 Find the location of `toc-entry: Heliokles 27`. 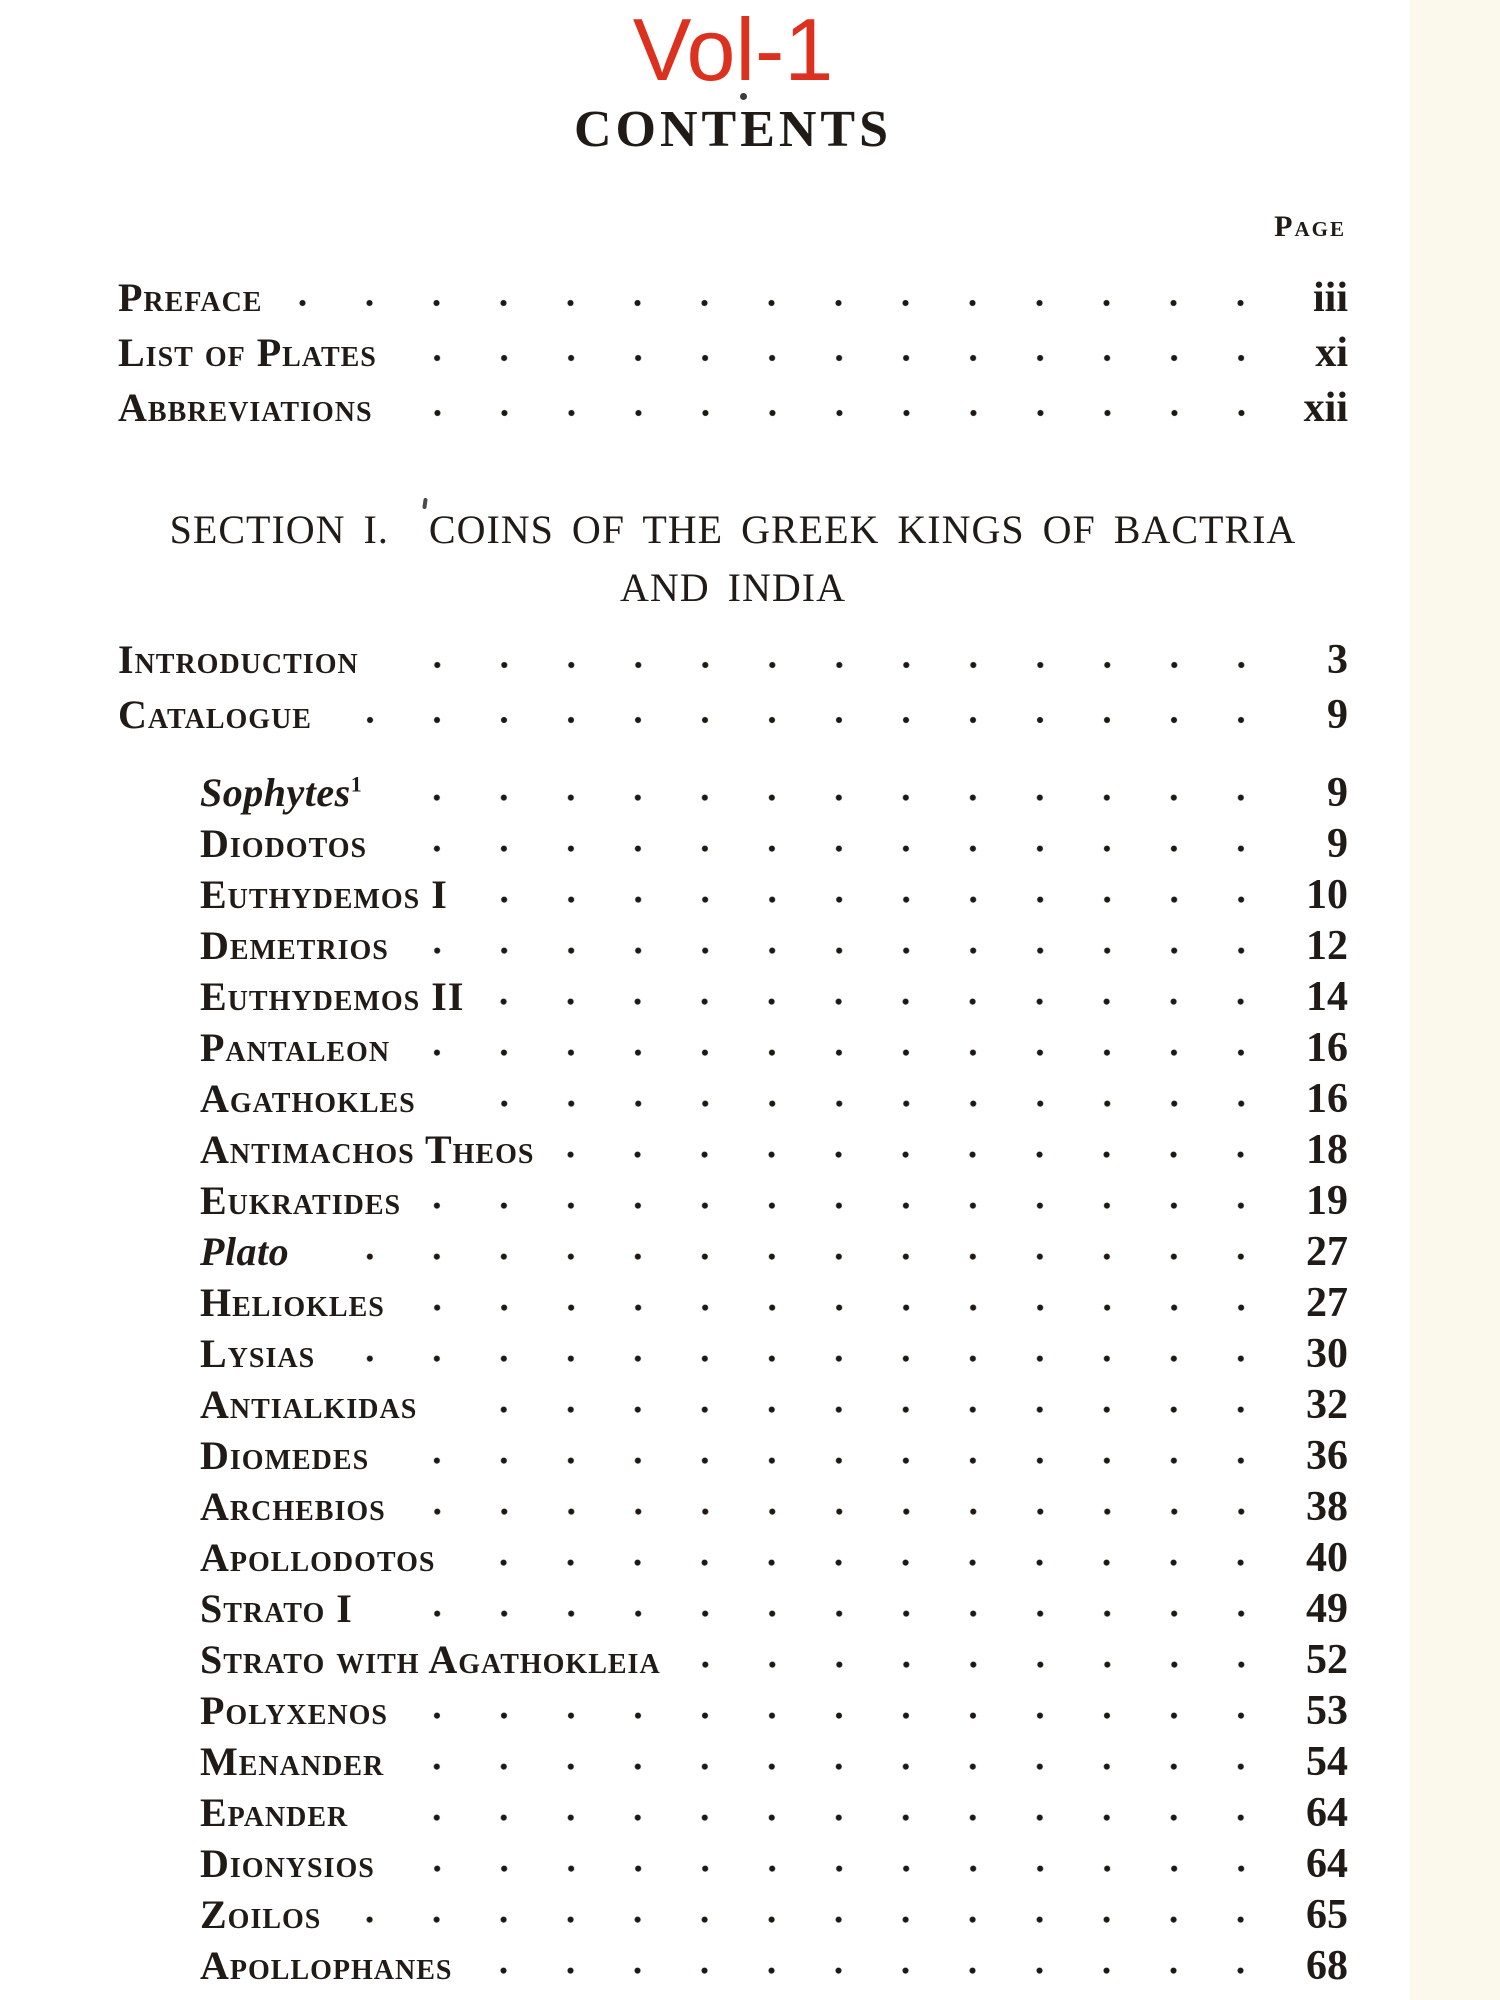

toc-entry: Heliokles 27 is located at coordinates (733, 1302).